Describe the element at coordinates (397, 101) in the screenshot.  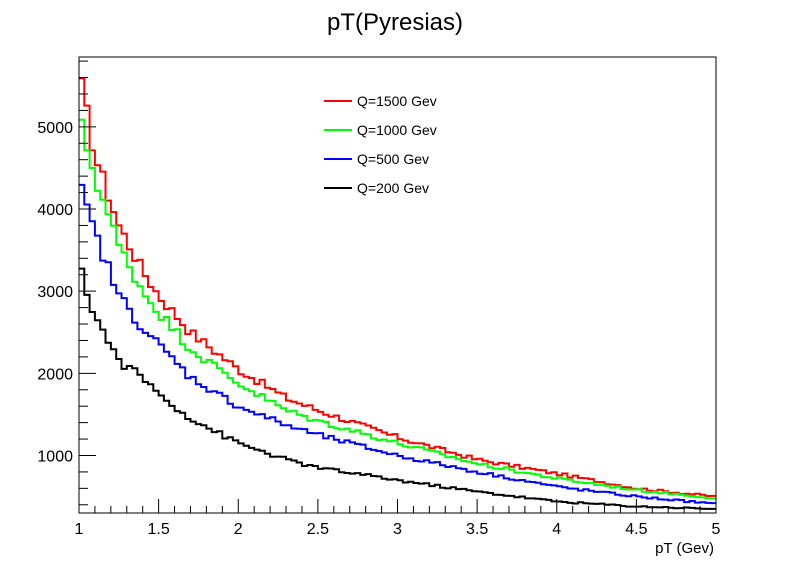
I see `legend-label: Q=1500 Gev` at that location.